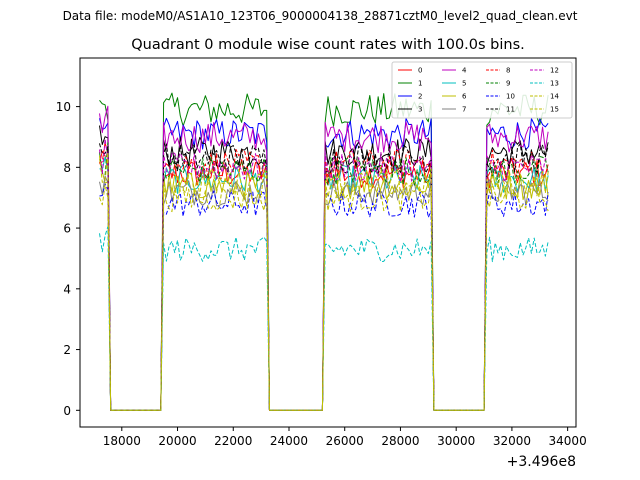 The image size is (640, 480). Describe the element at coordinates (400, 441) in the screenshot. I see `x-tick-label: 28000` at that location.